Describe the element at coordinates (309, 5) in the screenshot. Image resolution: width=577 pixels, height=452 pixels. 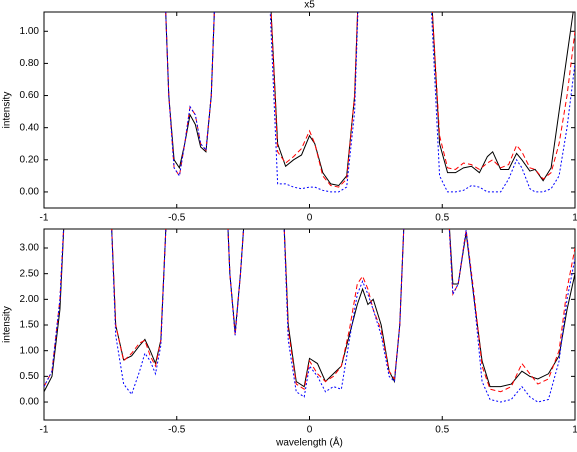
I see `chart-title: x5` at that location.